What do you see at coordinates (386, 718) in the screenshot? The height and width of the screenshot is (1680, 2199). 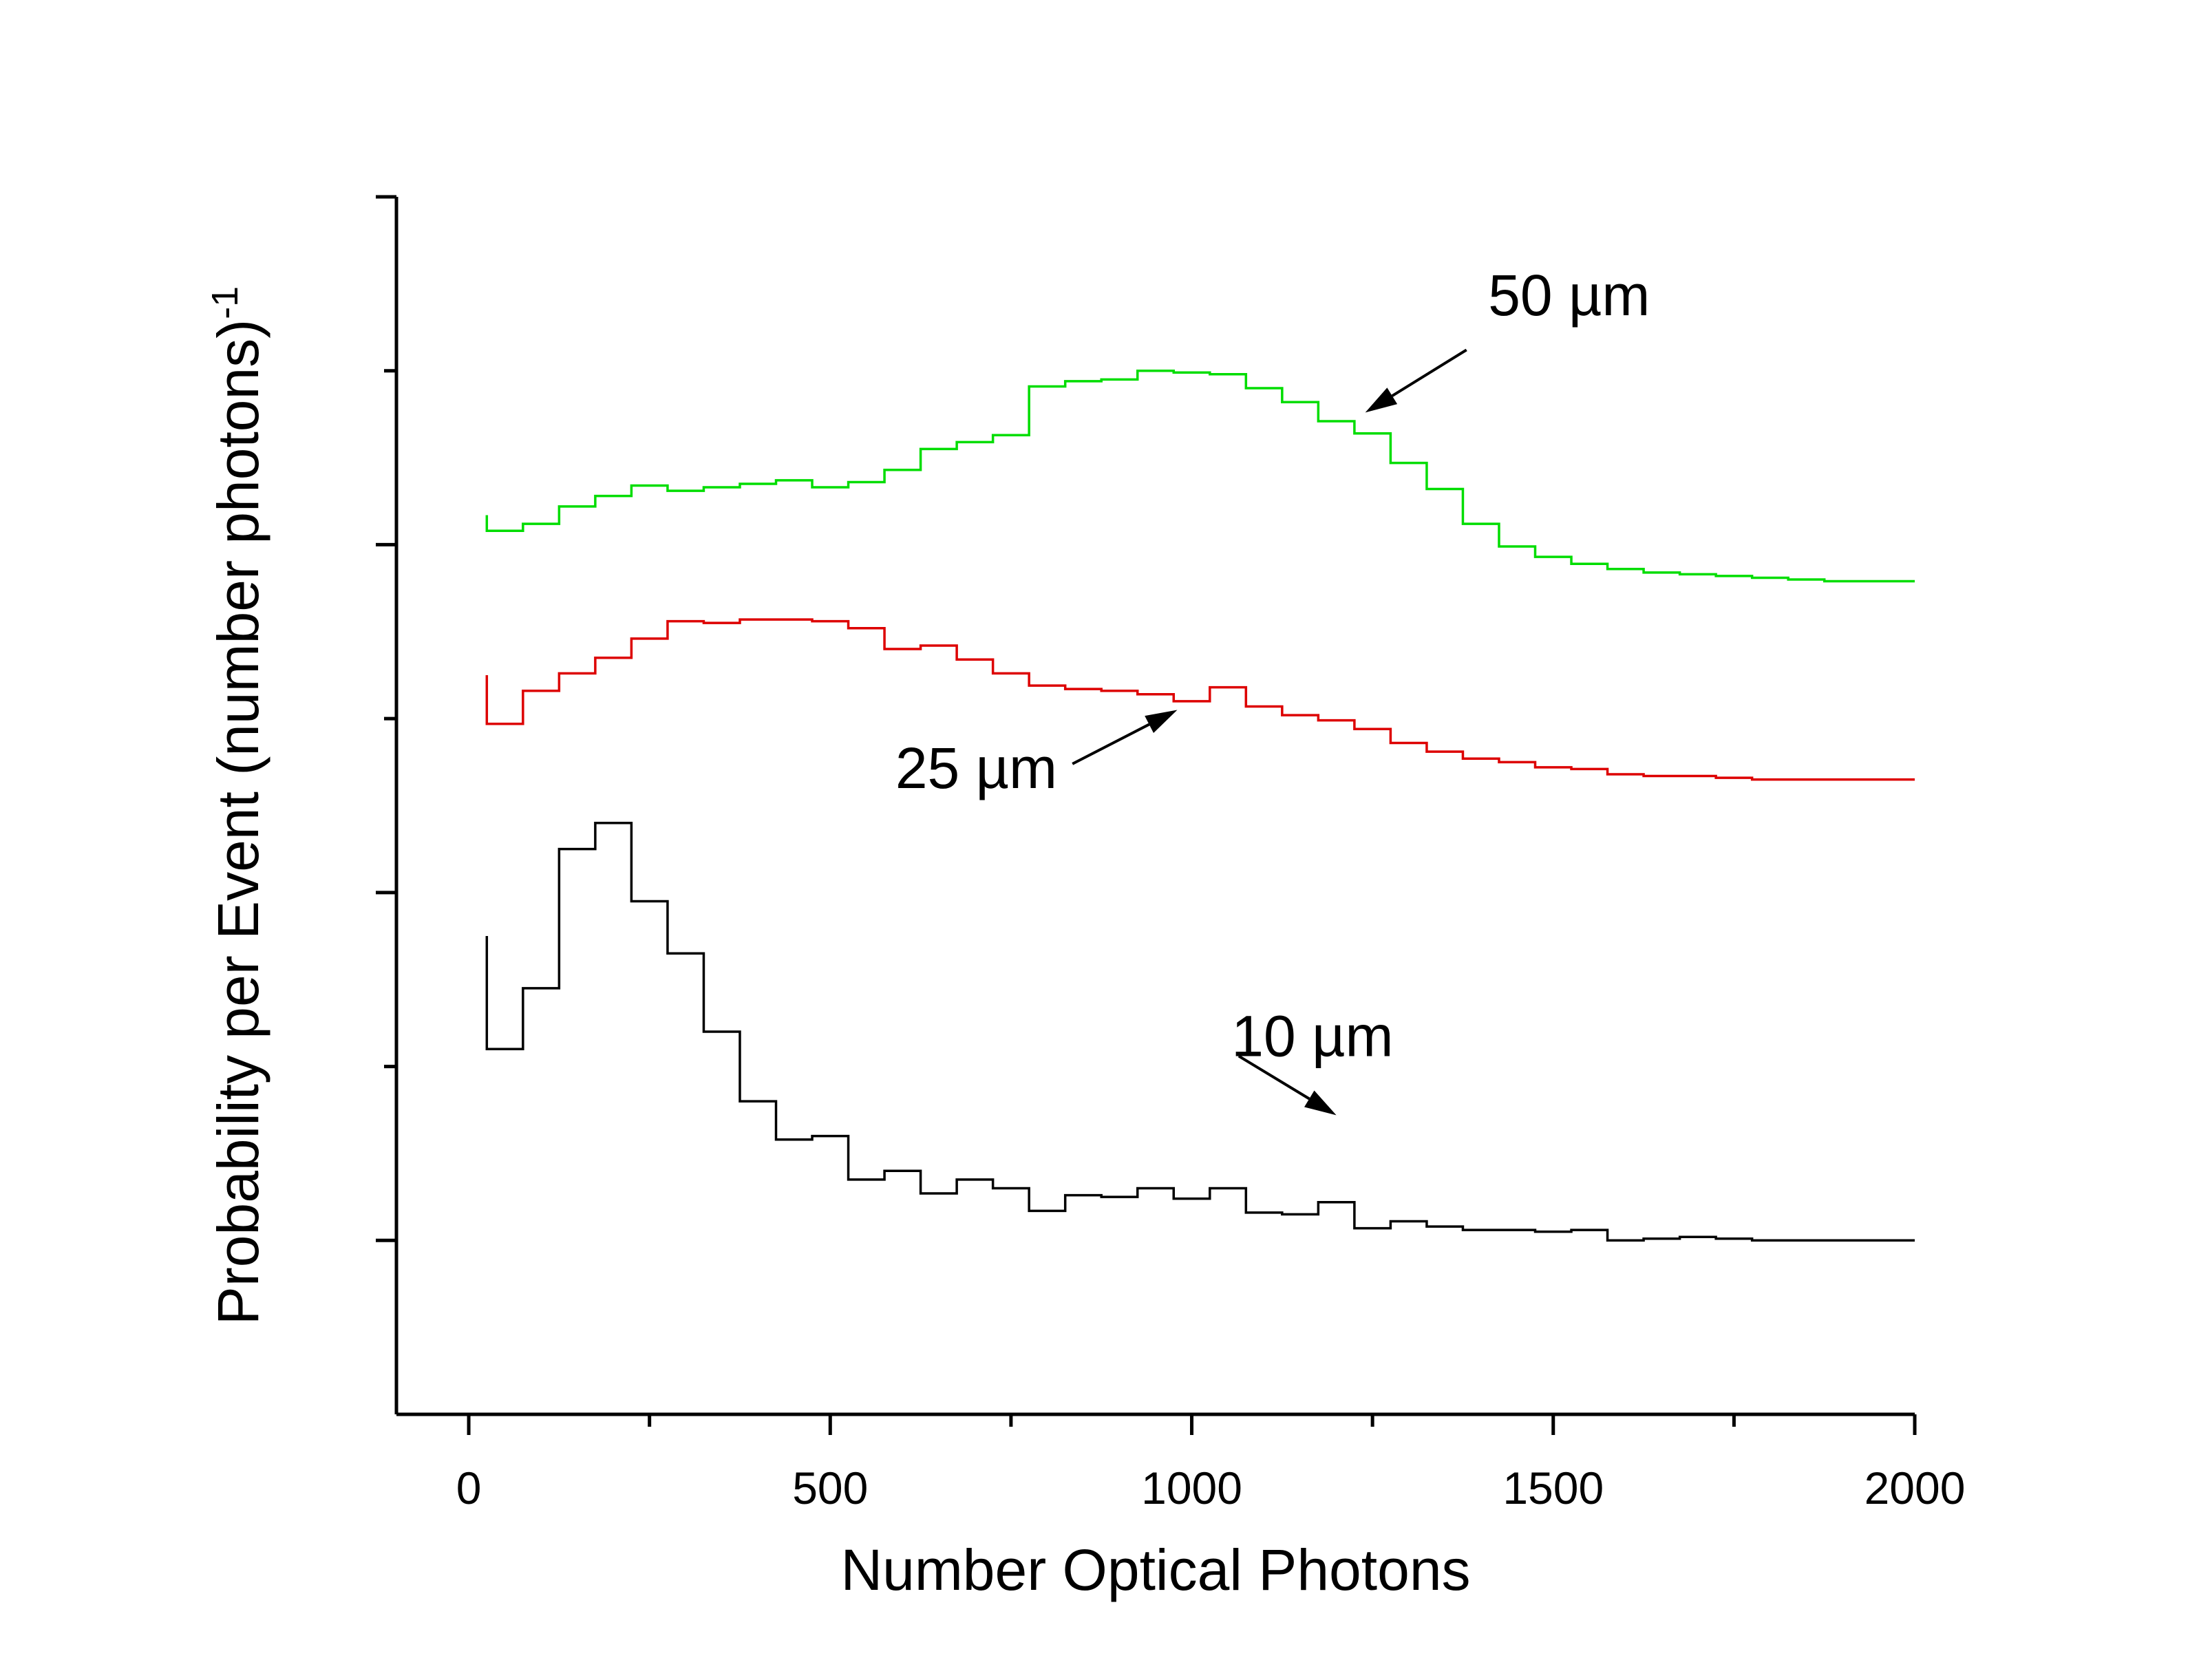 I see `y-ticks` at bounding box center [386, 718].